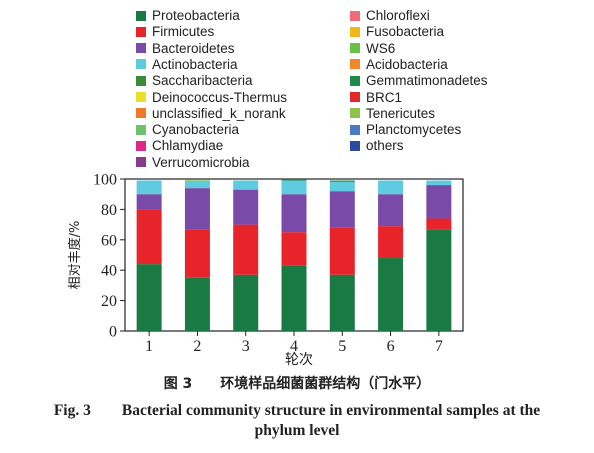  I want to click on figure-caption-en-continued: phylum level, so click(297, 430).